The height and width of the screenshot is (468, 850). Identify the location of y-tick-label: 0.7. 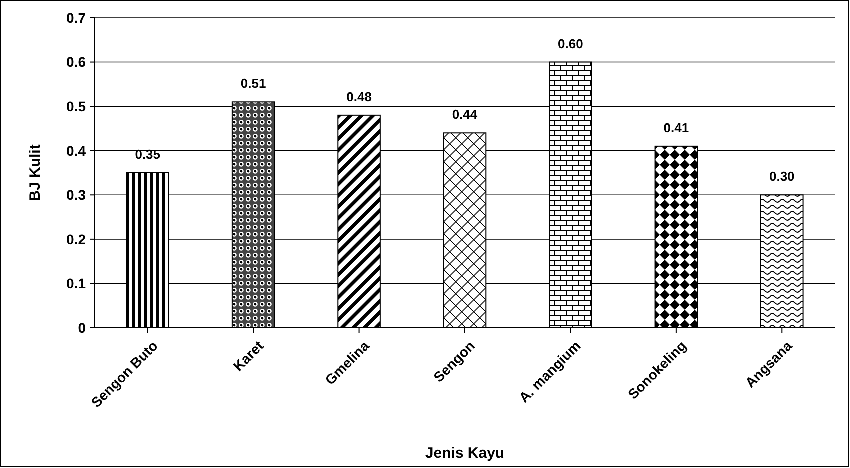
(76, 18).